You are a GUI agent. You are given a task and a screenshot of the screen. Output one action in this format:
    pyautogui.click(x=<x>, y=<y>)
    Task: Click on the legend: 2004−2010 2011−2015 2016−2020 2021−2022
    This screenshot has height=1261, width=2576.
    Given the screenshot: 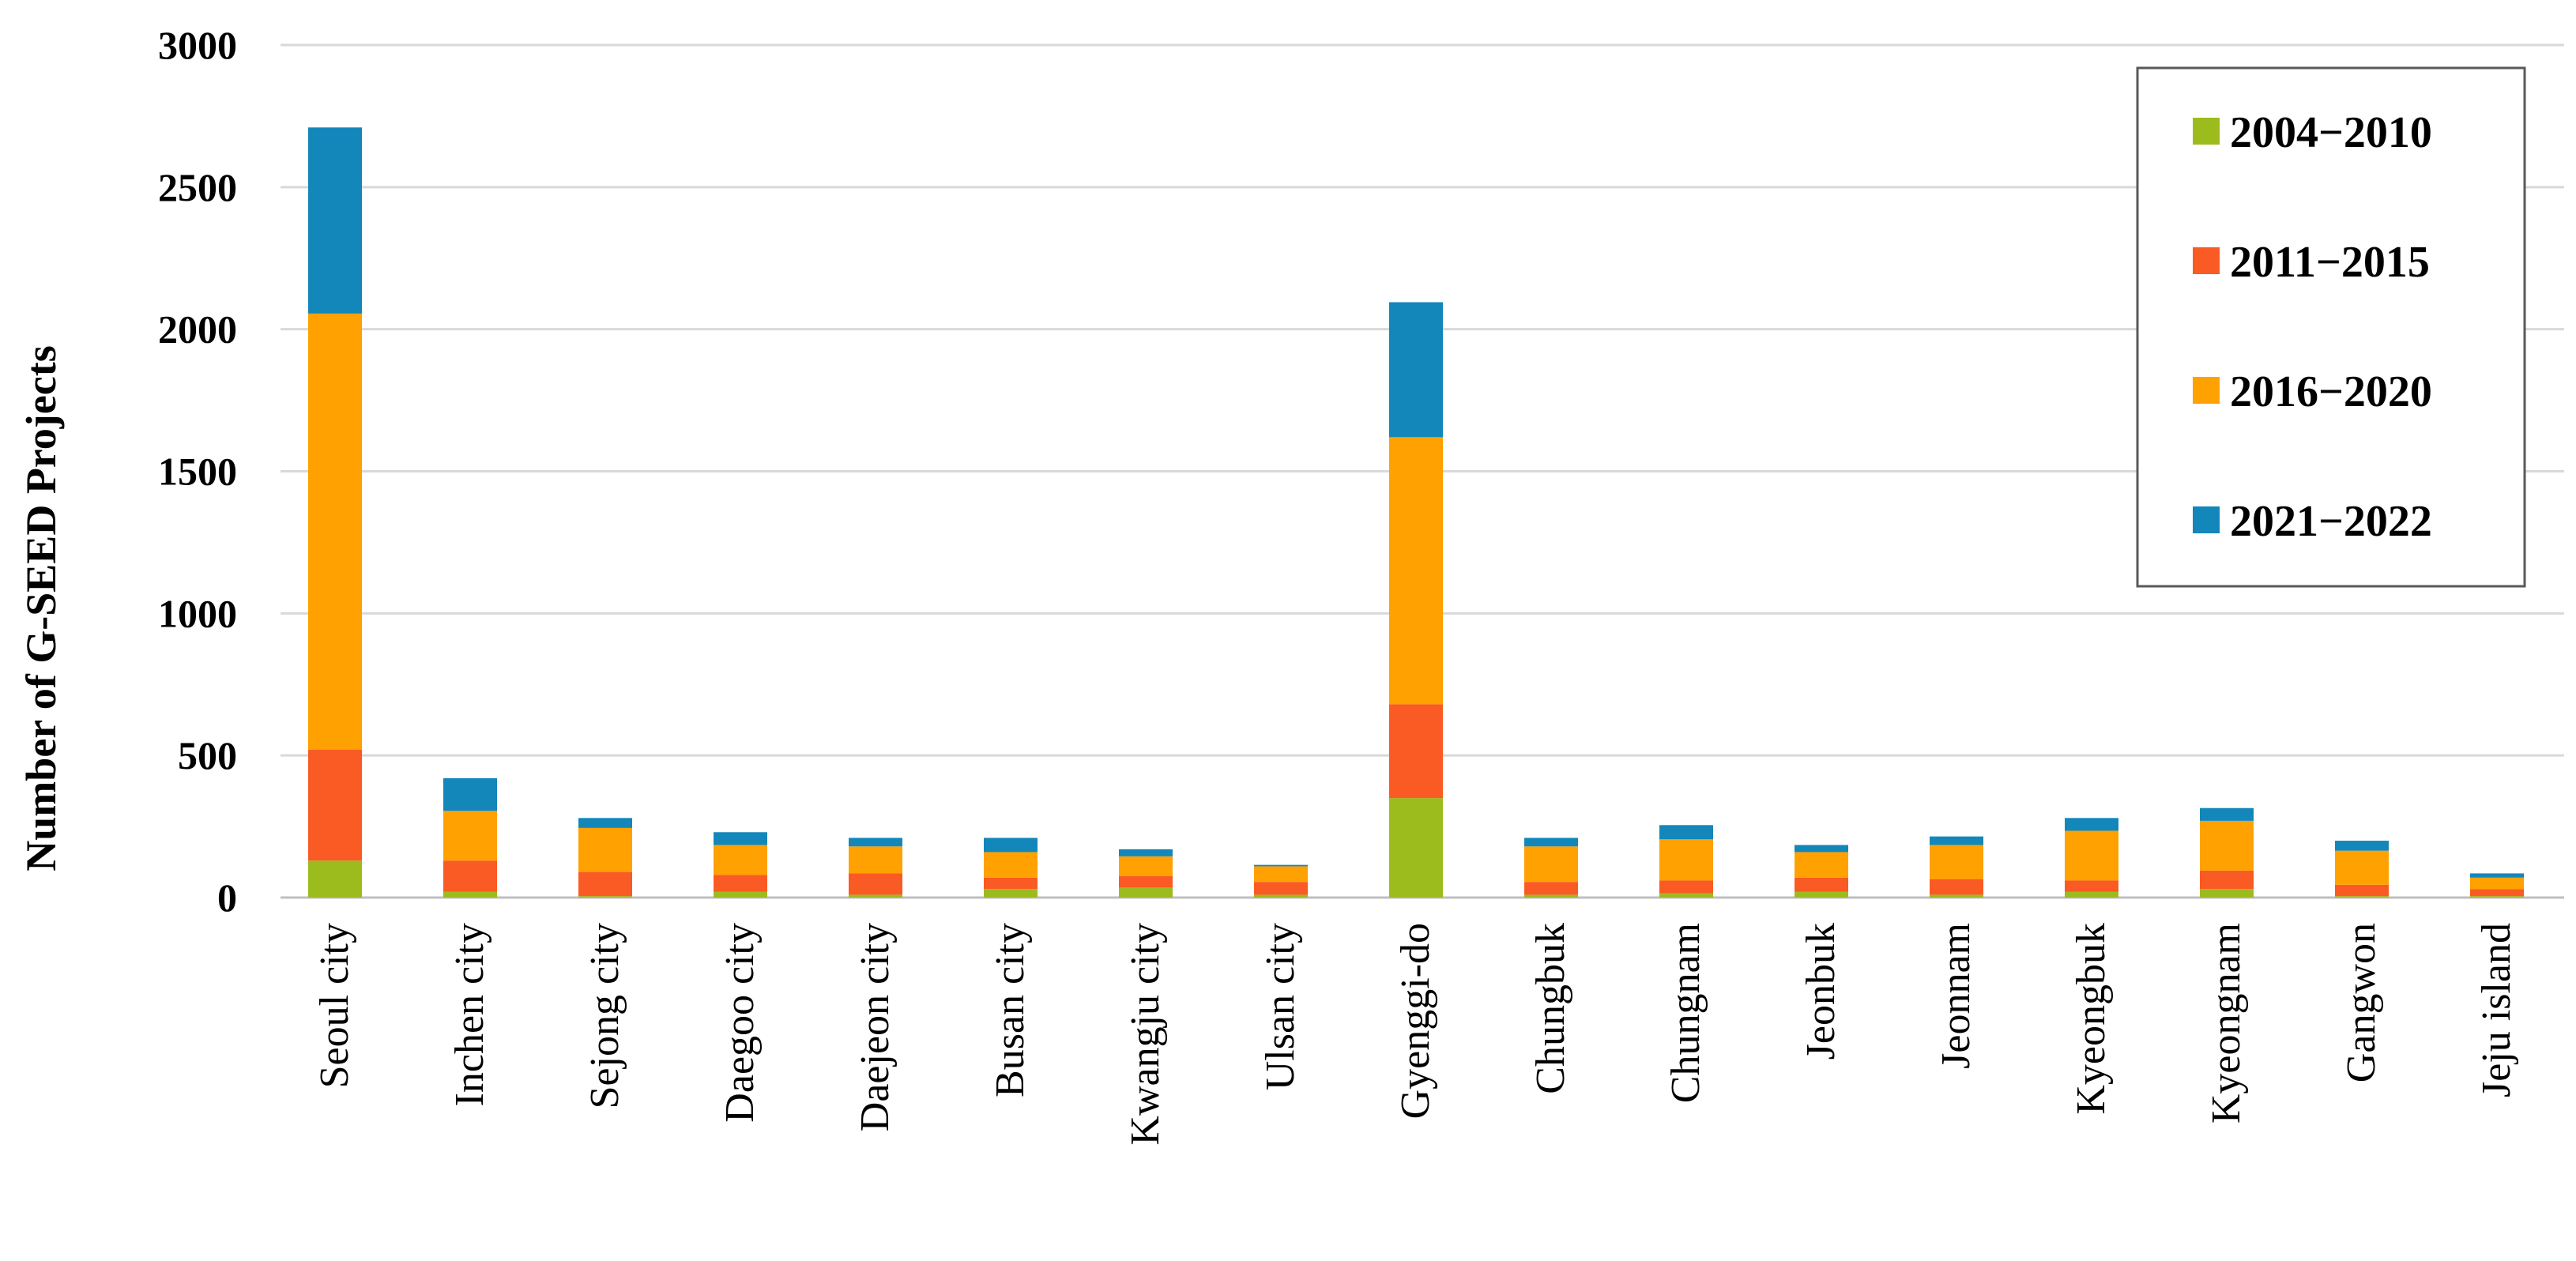 What is the action you would take?
    pyautogui.click(x=2331, y=327)
    